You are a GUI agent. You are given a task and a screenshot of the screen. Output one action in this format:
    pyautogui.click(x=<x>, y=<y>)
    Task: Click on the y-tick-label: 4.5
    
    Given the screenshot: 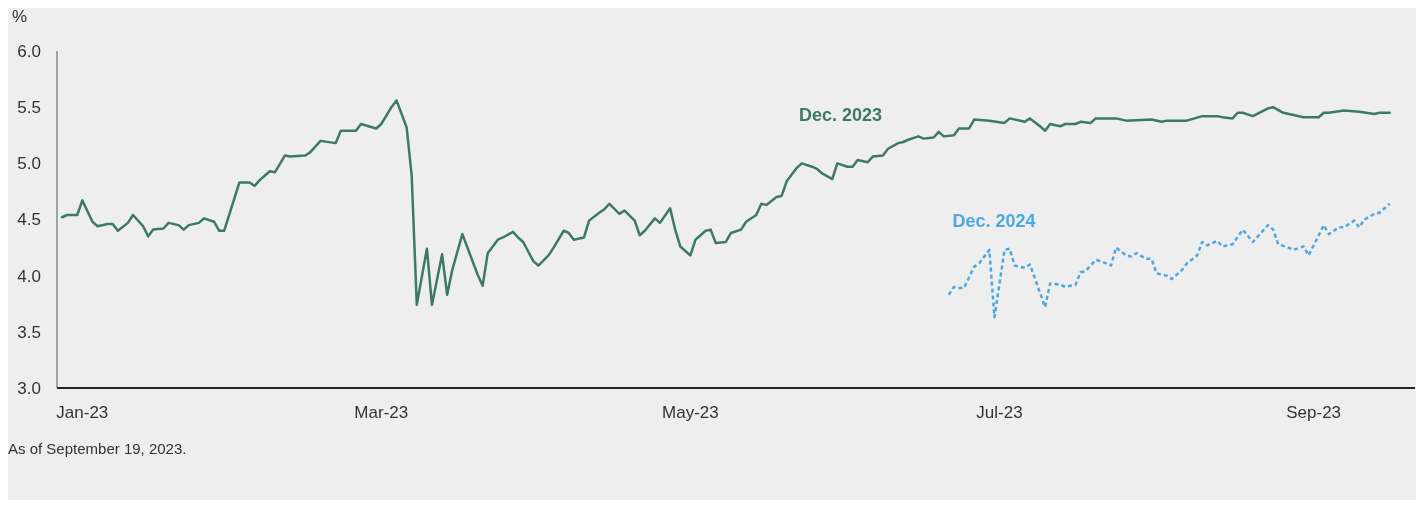 What is the action you would take?
    pyautogui.click(x=29, y=220)
    